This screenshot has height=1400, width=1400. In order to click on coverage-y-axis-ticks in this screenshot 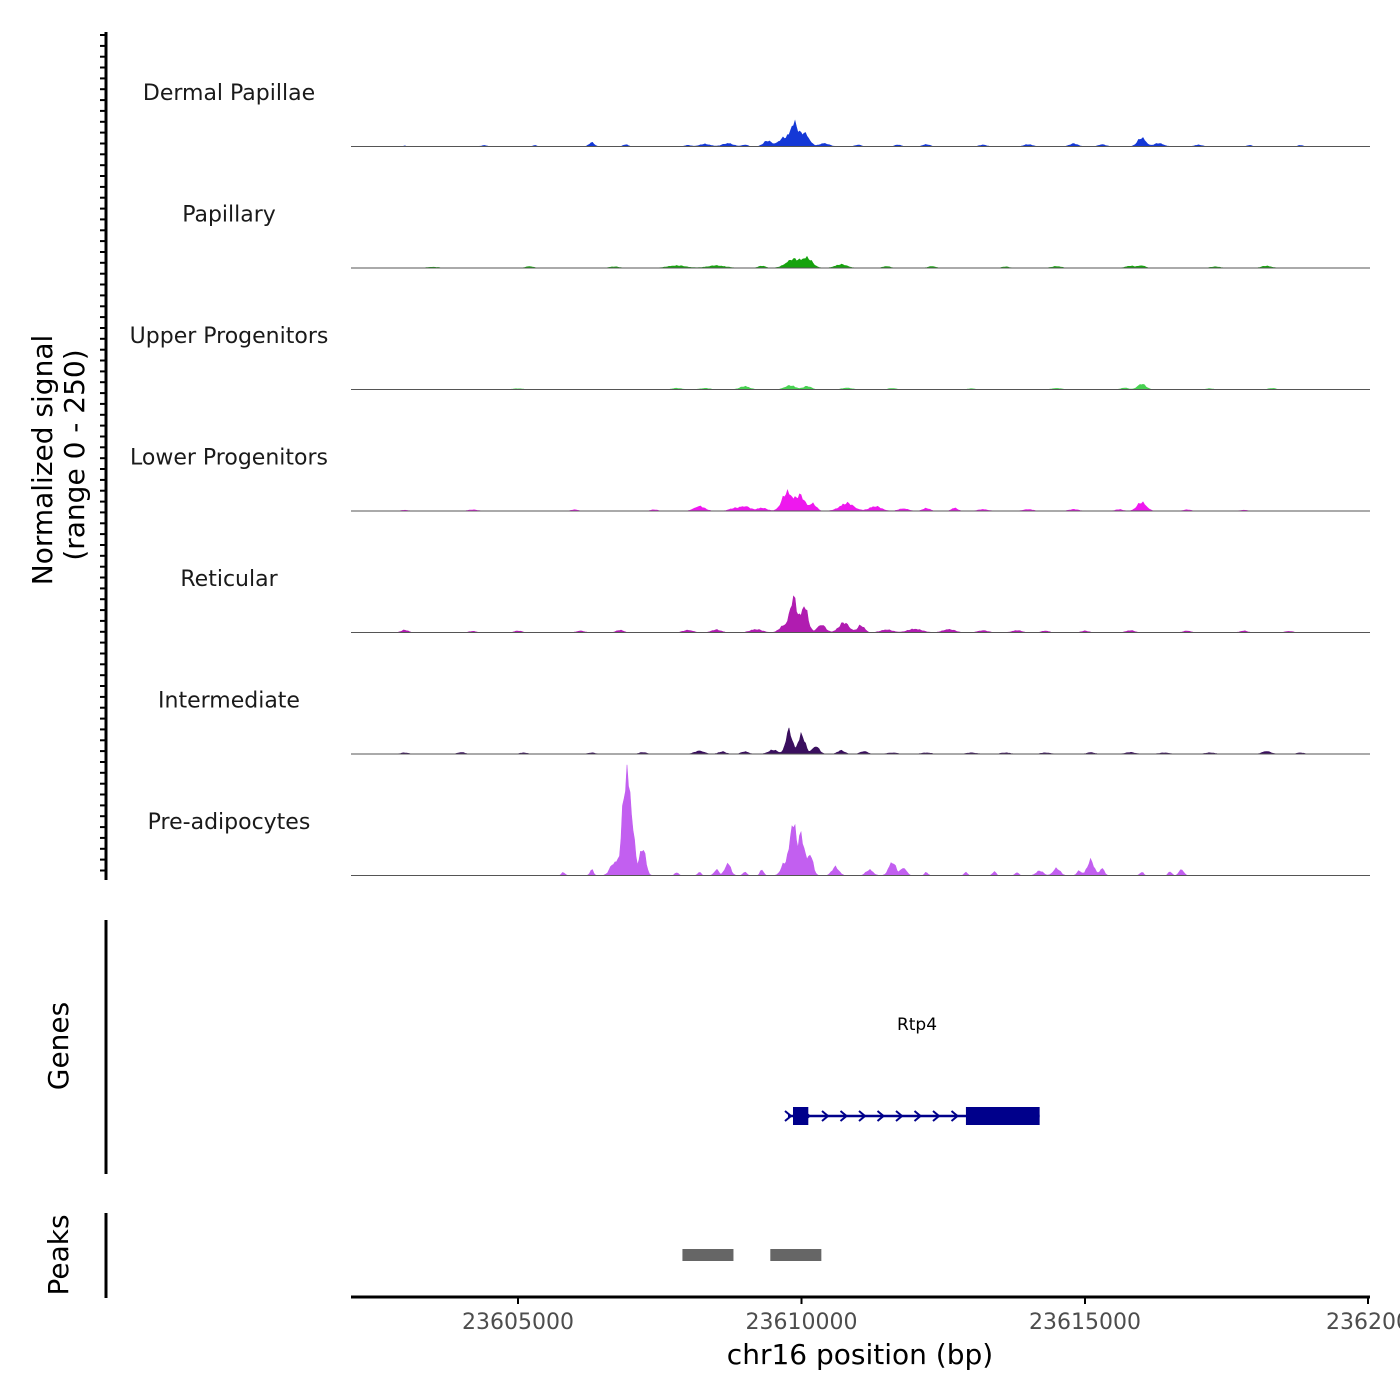, I will do `click(103, 453)`.